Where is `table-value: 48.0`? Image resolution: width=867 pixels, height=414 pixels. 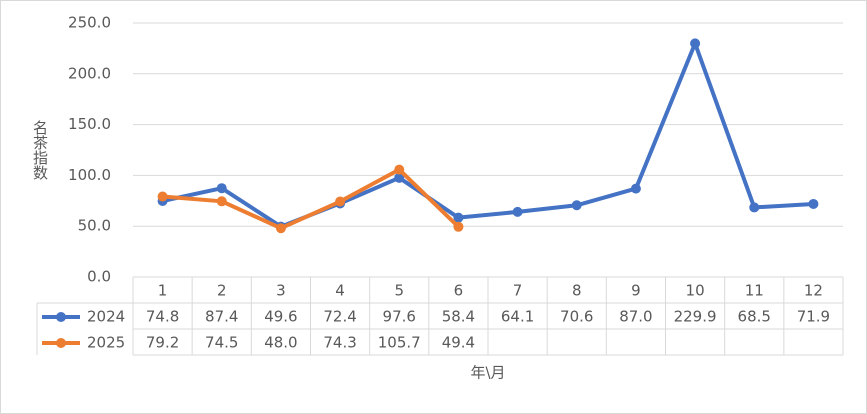
table-value: 48.0 is located at coordinates (280, 343).